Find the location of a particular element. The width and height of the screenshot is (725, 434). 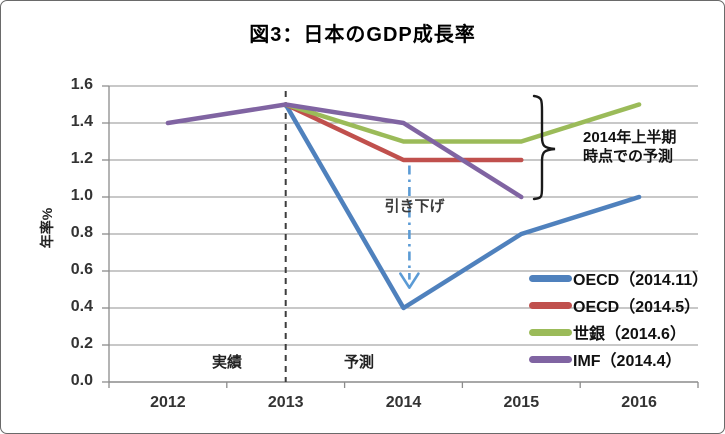

brace-note-line2: 時点での予測 is located at coordinates (628, 156).